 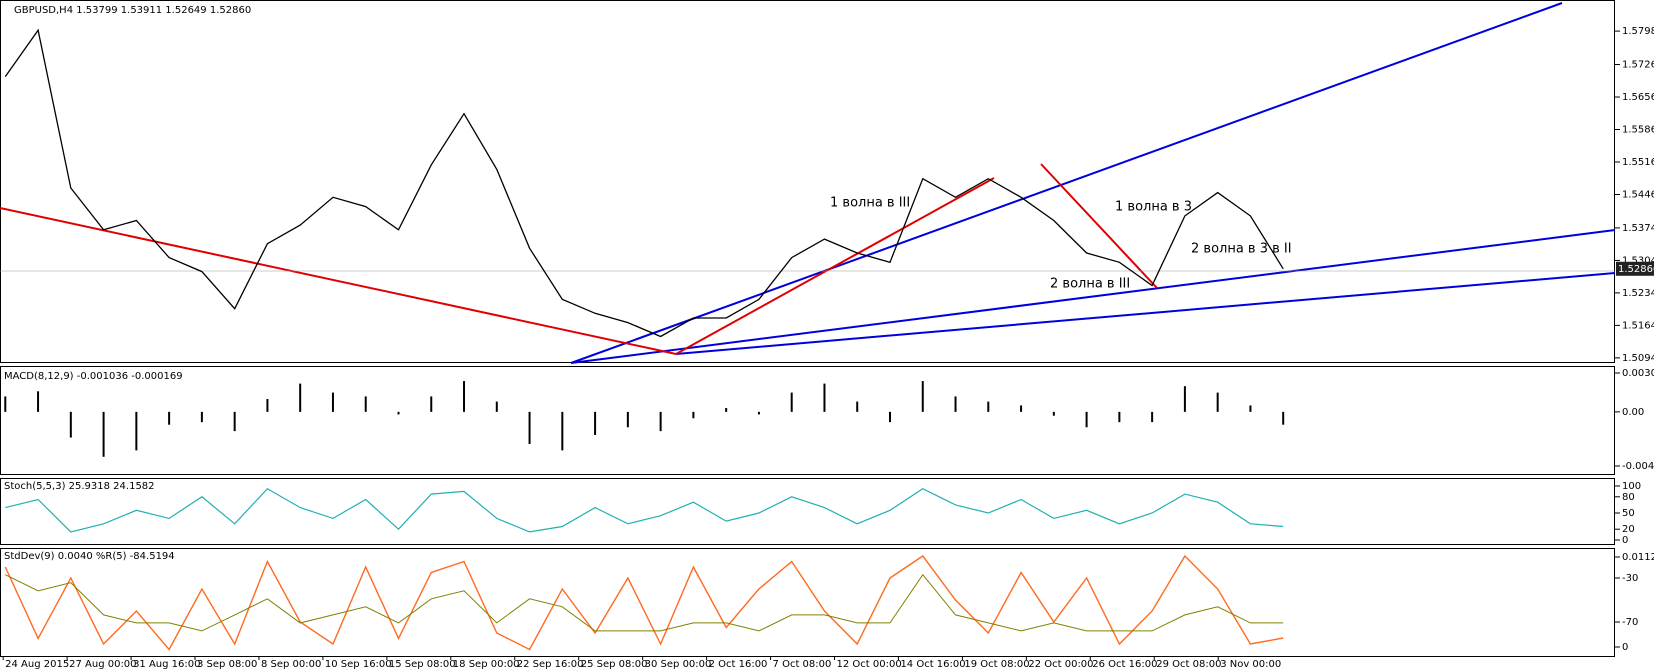 I want to click on time-label: 10 Sep 16:00, so click(x=358, y=664).